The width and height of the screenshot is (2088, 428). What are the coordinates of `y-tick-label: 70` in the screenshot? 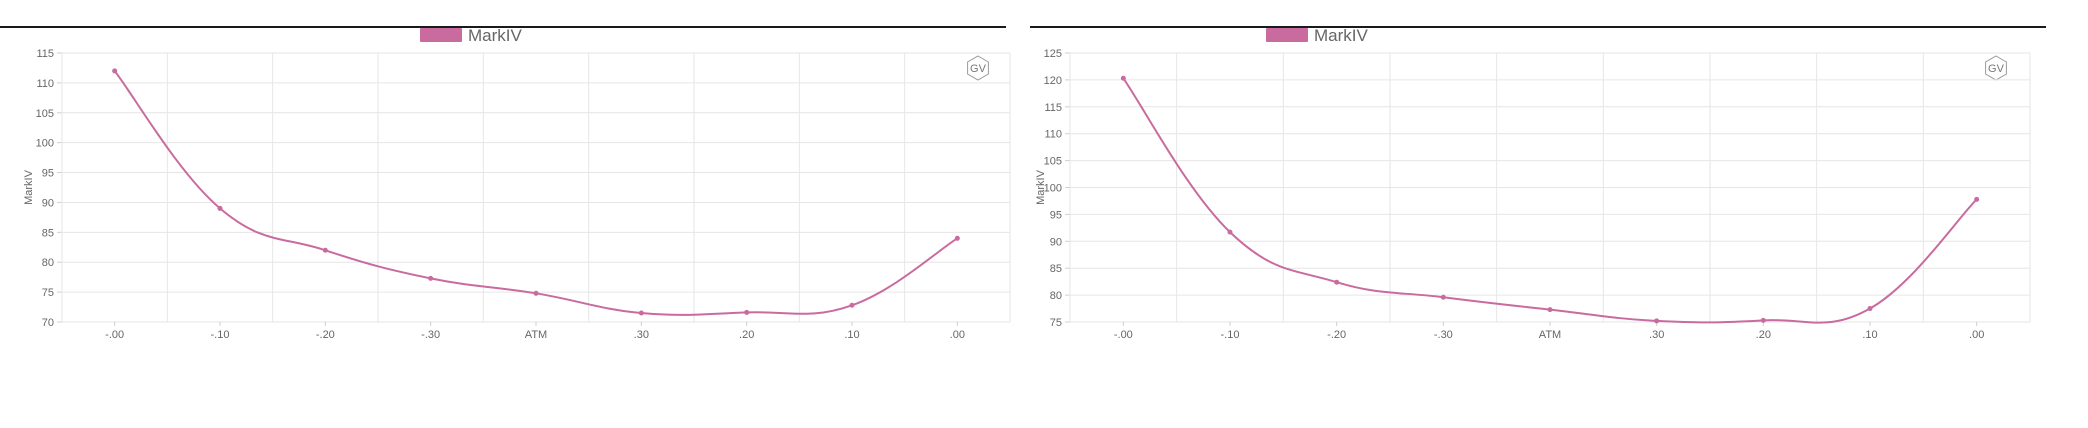 It's located at (48, 323).